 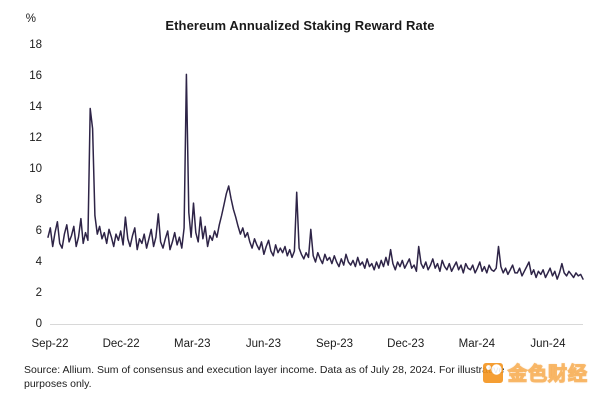 What do you see at coordinates (30, 19) in the screenshot?
I see `y-axis-unit-label: %` at bounding box center [30, 19].